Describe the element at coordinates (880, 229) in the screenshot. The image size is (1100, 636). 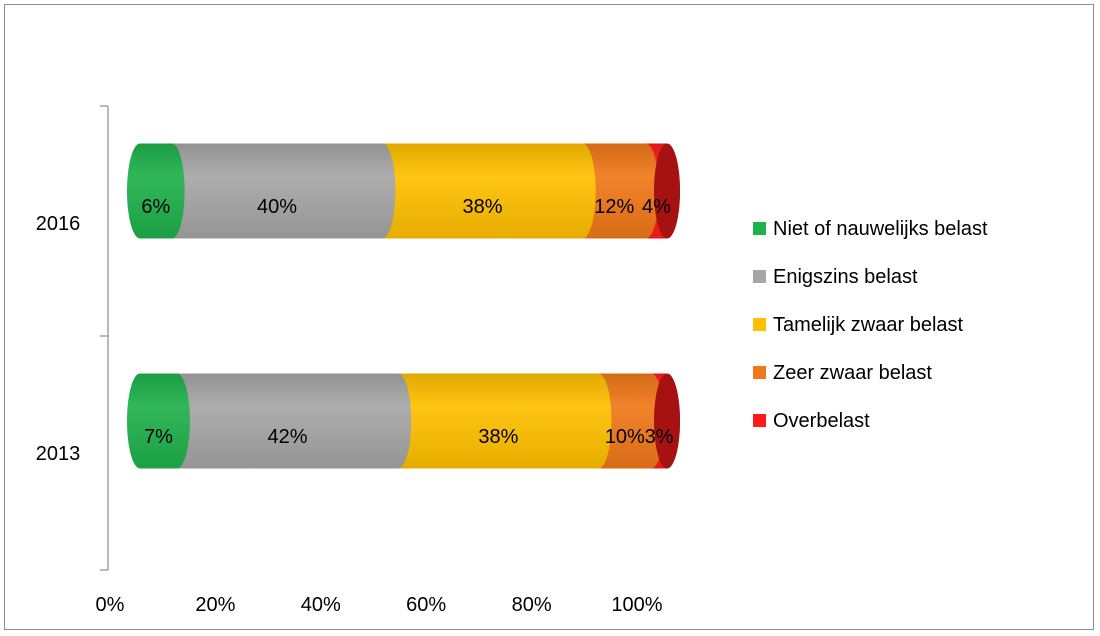
I see `legend-label: Niet of nauwelijks belast` at that location.